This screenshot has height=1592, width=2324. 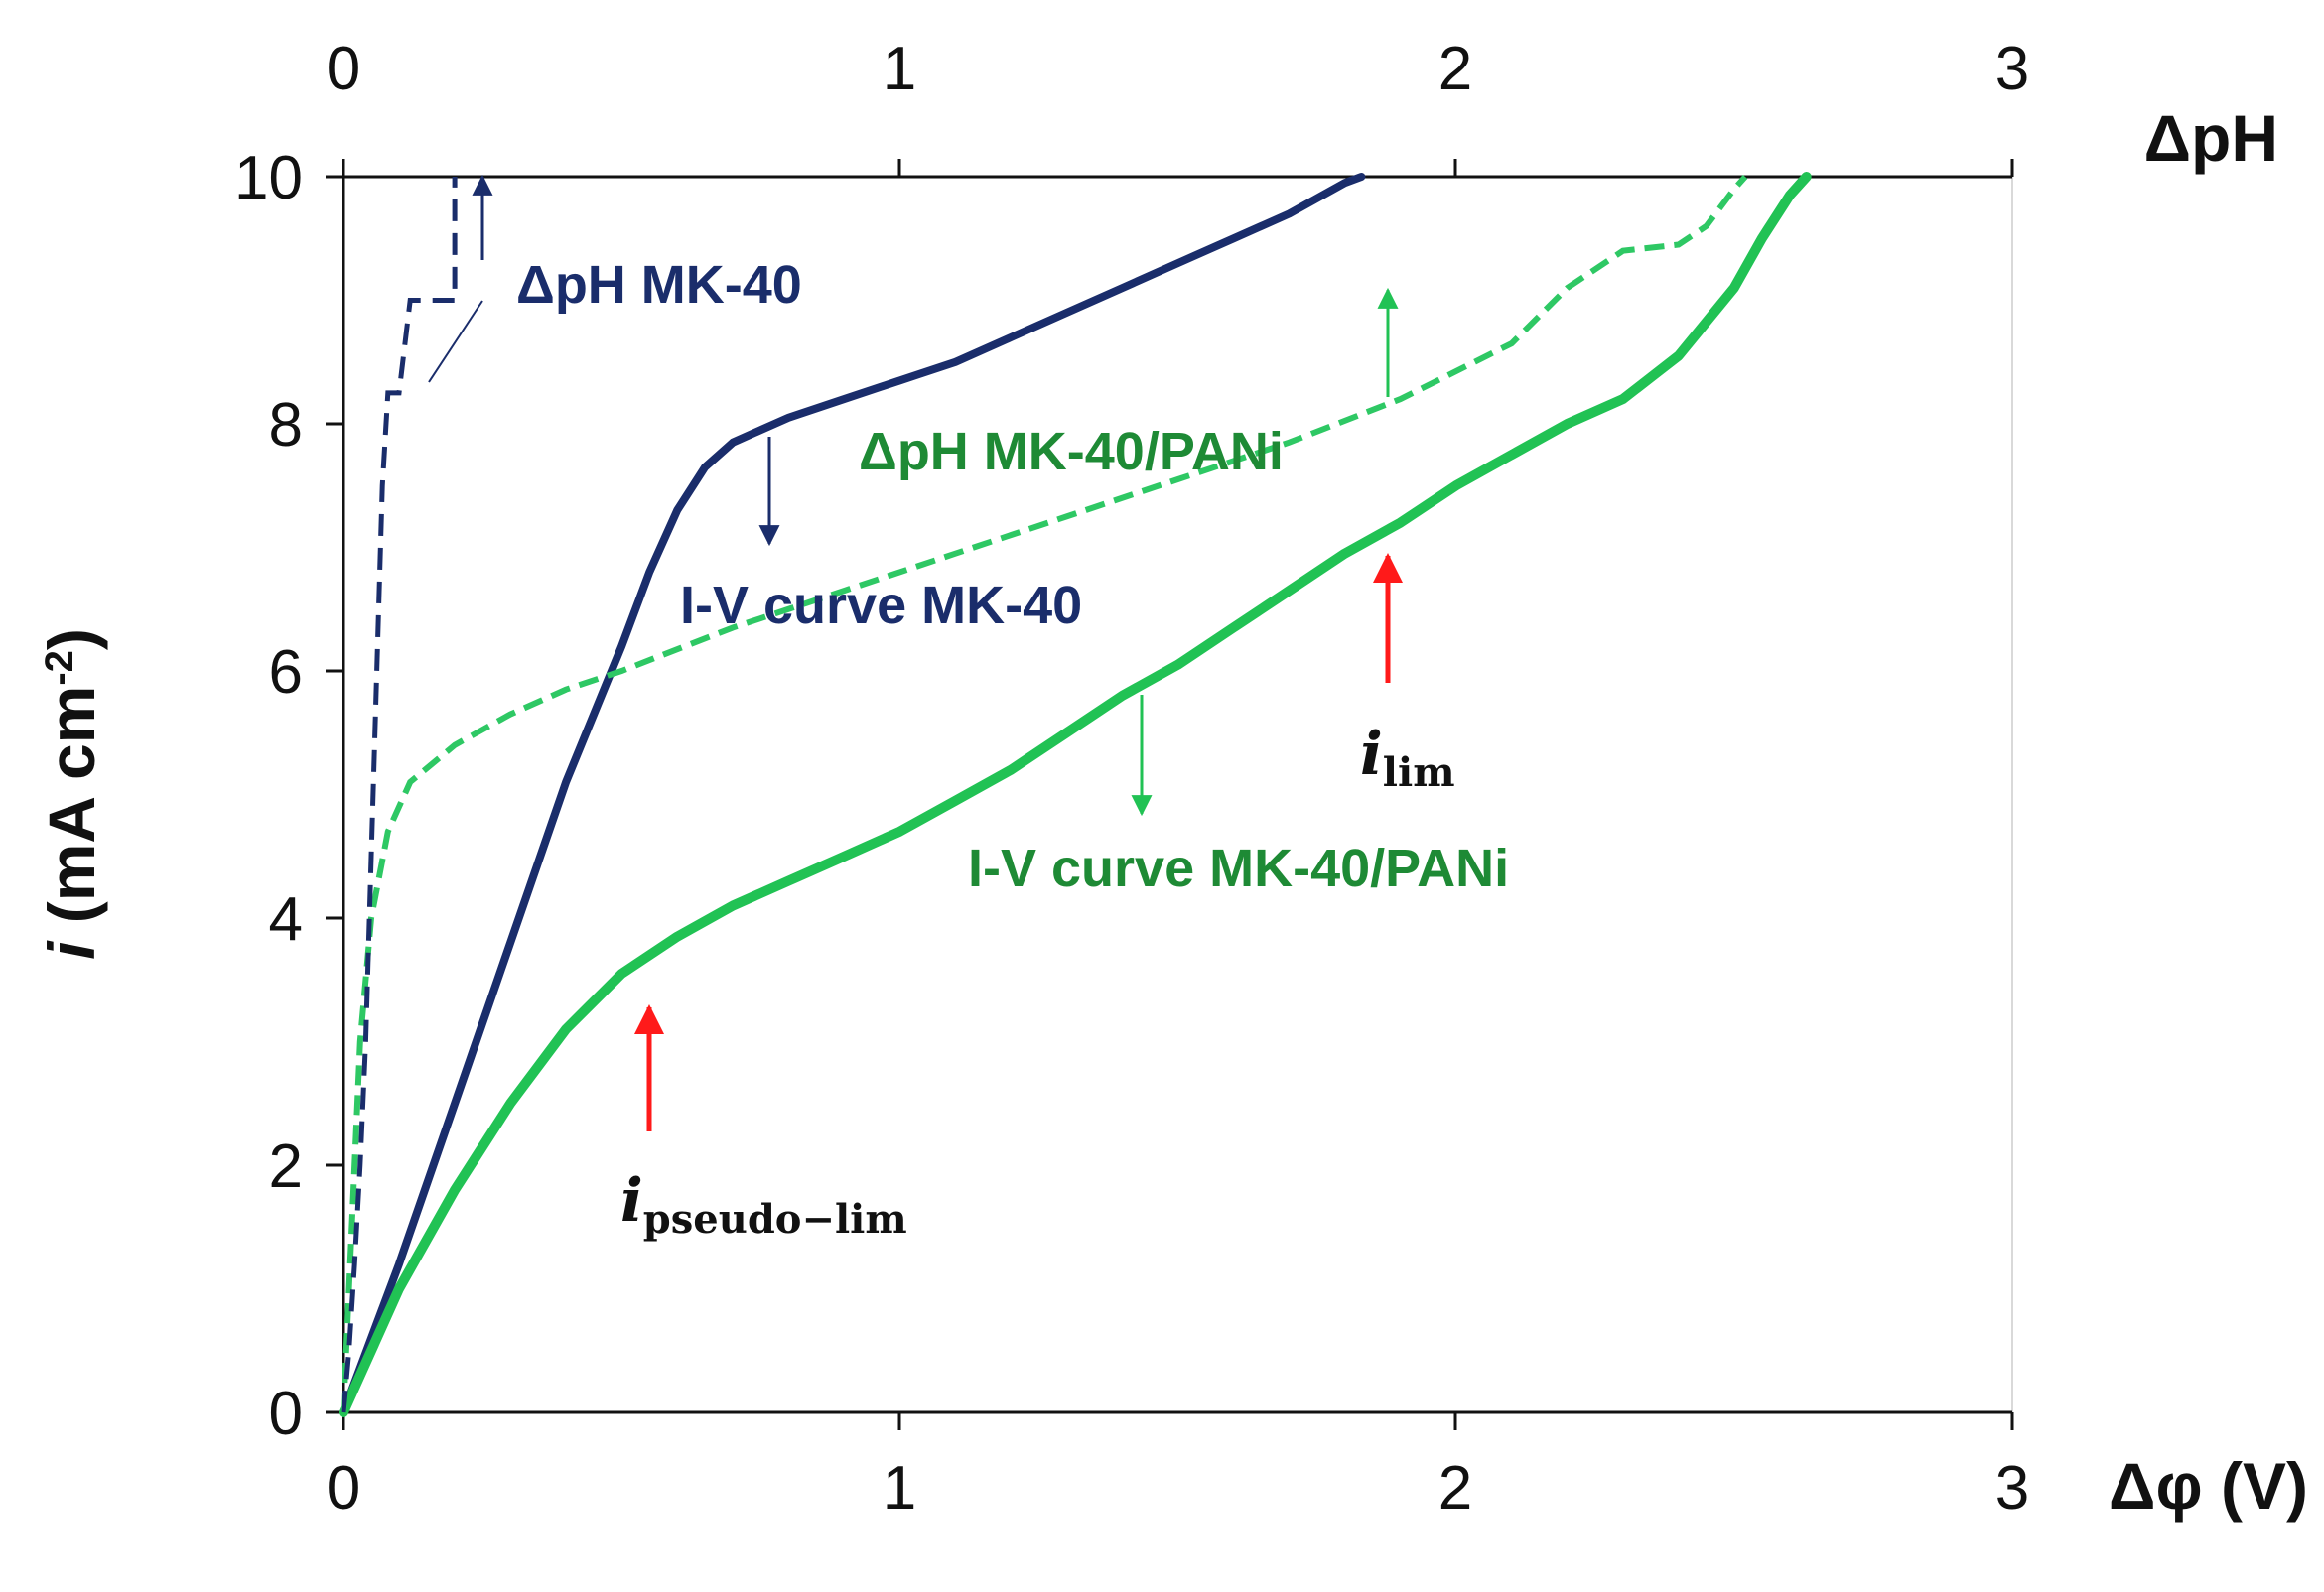 What do you see at coordinates (899, 1488) in the screenshot?
I see `x-tick-label-1: 1` at bounding box center [899, 1488].